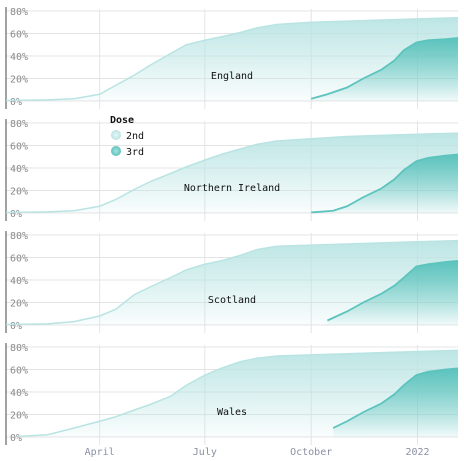 Image resolution: width=464 pixels, height=461 pixels. What do you see at coordinates (116, 151) in the screenshot?
I see `legend-swatch-3rd` at bounding box center [116, 151].